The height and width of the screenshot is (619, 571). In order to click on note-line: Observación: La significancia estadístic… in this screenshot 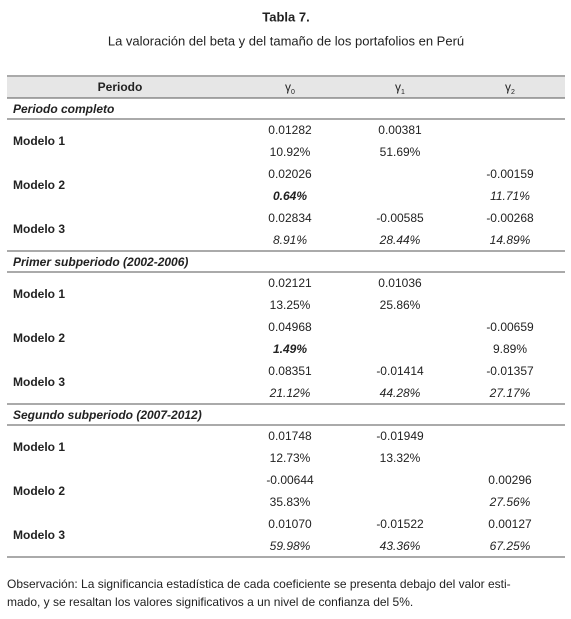, I will do `click(259, 584)`.